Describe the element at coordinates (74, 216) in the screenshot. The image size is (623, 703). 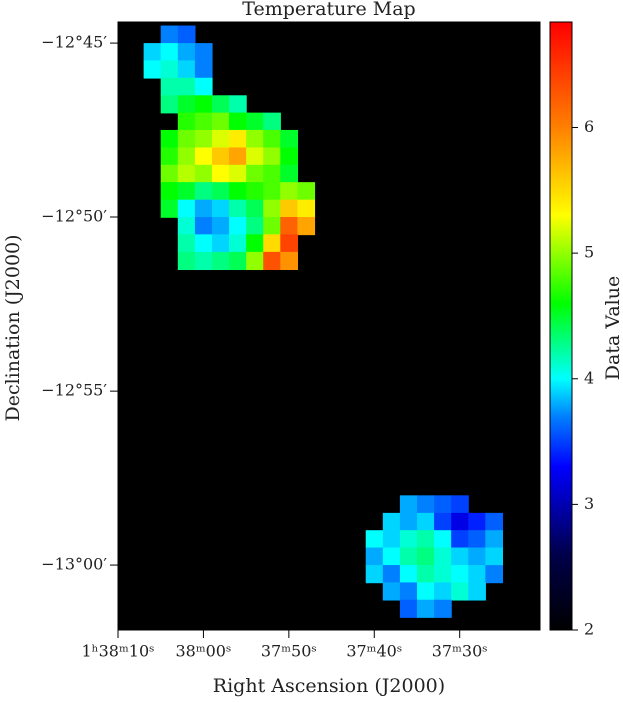
I see `y-tick-label: −12°50′` at that location.